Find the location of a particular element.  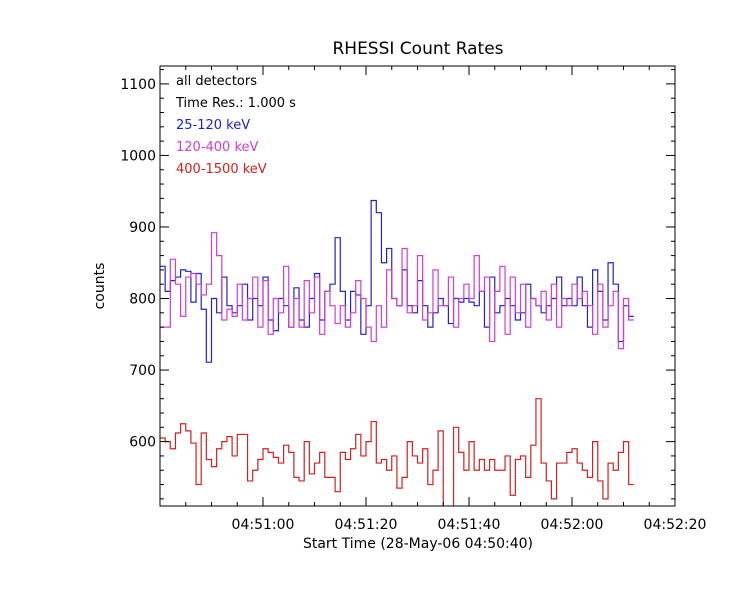

y-axis-label: counts is located at coordinates (100, 286).